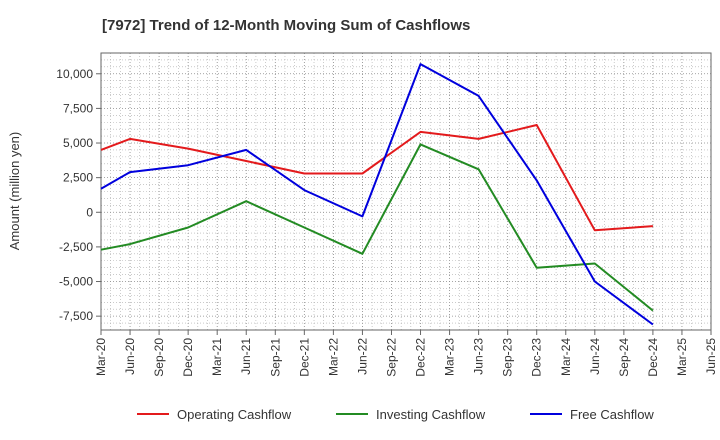 This screenshot has width=720, height=440. Describe the element at coordinates (275, 357) in the screenshot. I see `x-tick-label: Sep-21` at that location.